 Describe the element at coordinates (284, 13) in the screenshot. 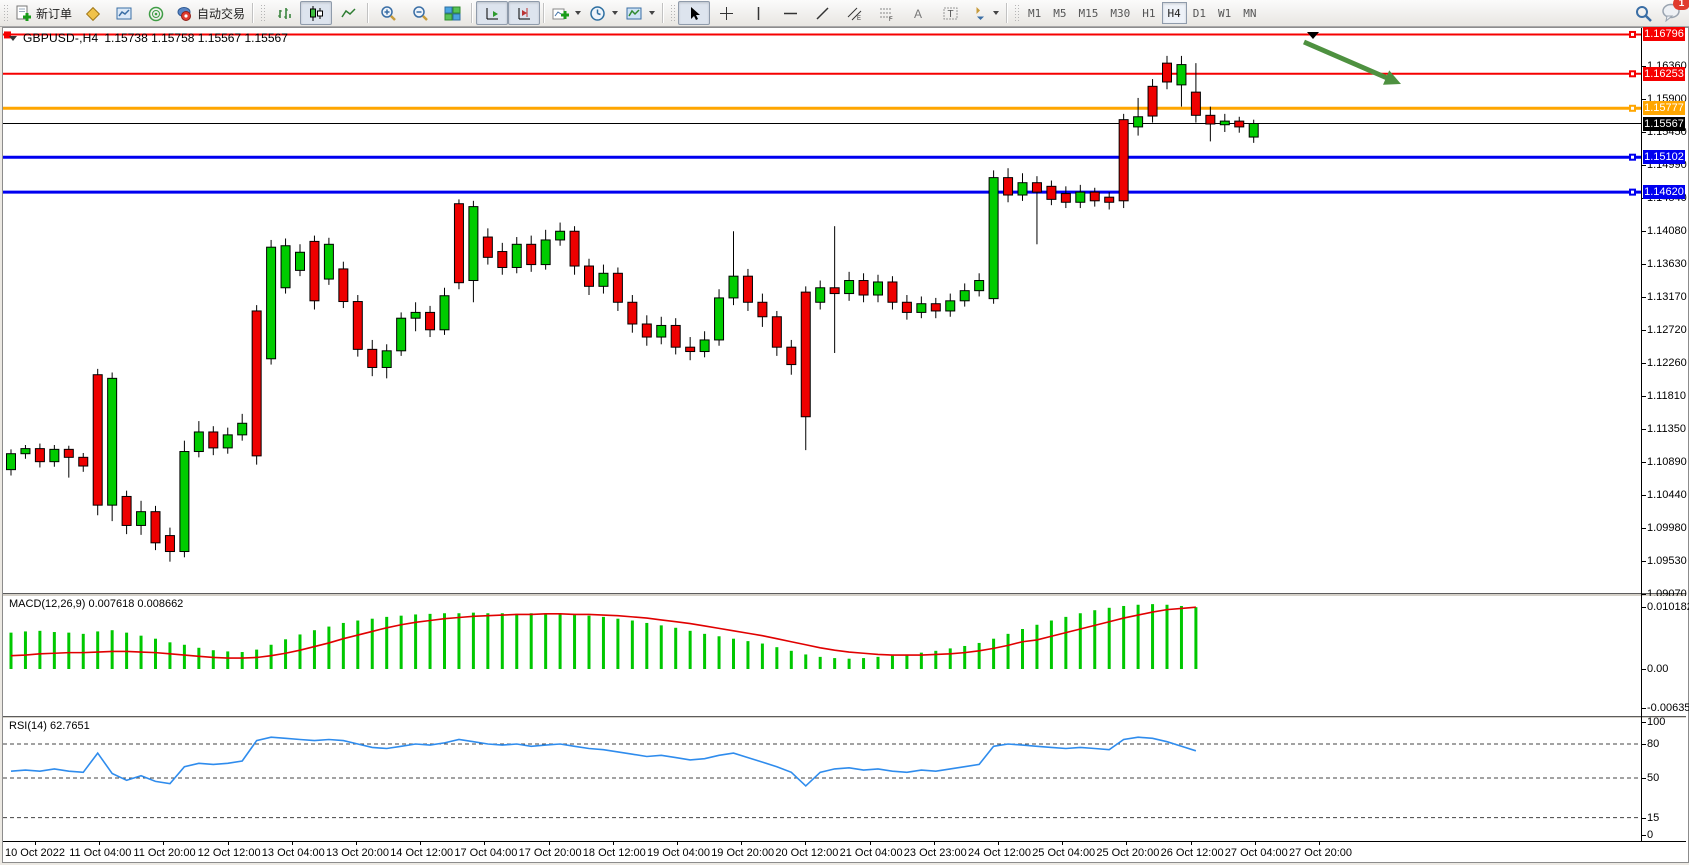

I see `bar-chart-button` at that location.